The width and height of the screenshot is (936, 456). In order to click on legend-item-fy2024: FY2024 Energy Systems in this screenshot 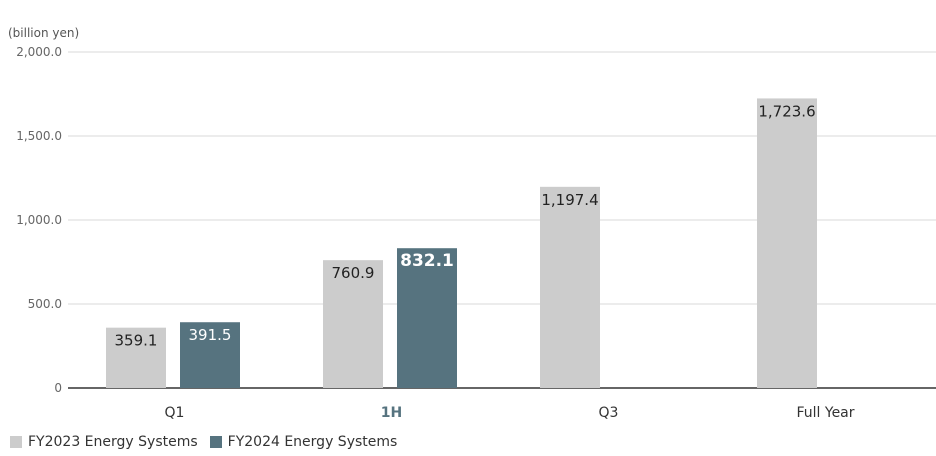, I will do `click(303, 442)`.